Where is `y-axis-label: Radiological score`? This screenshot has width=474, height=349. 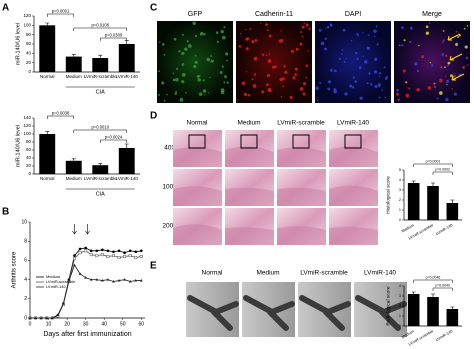
y-axis-label: Radiological score is located at coordinates (388, 306).